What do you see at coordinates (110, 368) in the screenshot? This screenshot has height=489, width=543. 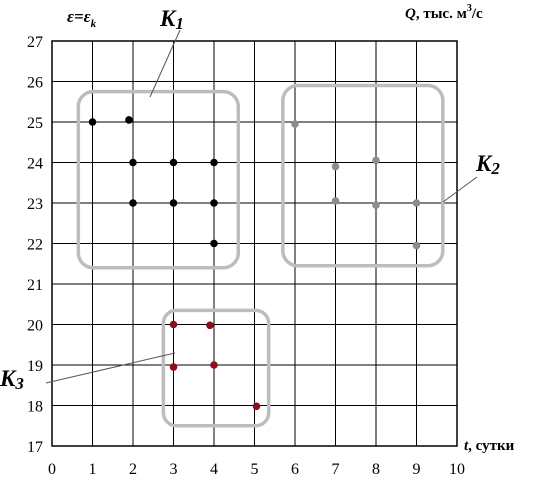 I see `leader-line-k3` at bounding box center [110, 368].